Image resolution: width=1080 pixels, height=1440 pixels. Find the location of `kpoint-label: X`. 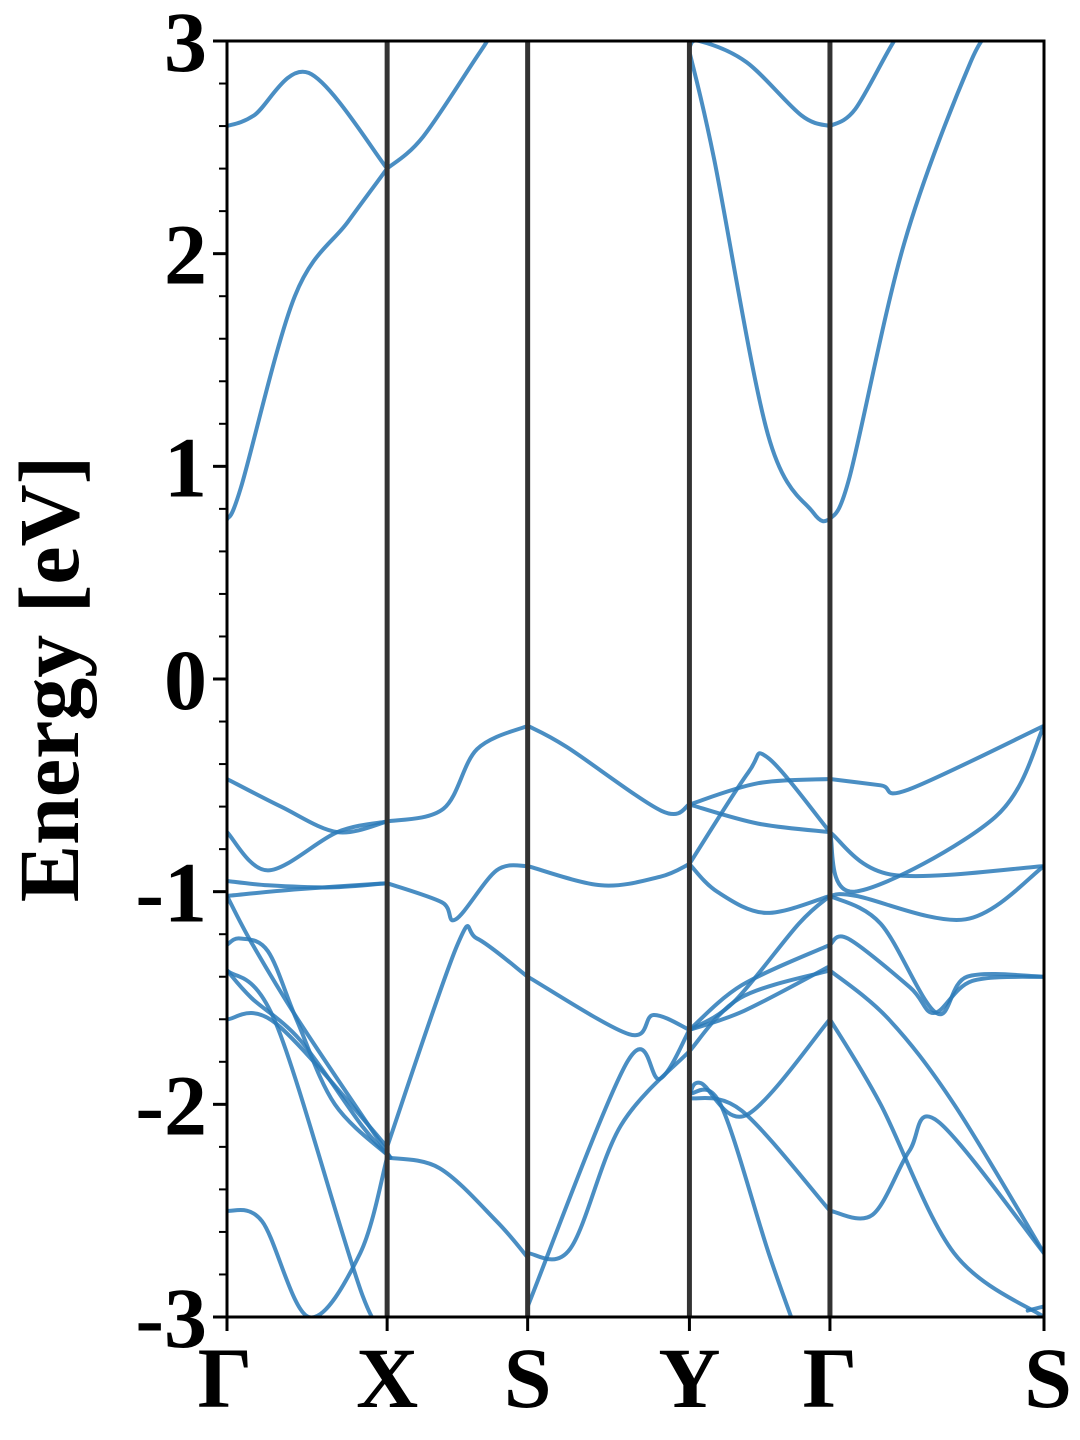

kpoint-label: X is located at coordinates (387, 1378).